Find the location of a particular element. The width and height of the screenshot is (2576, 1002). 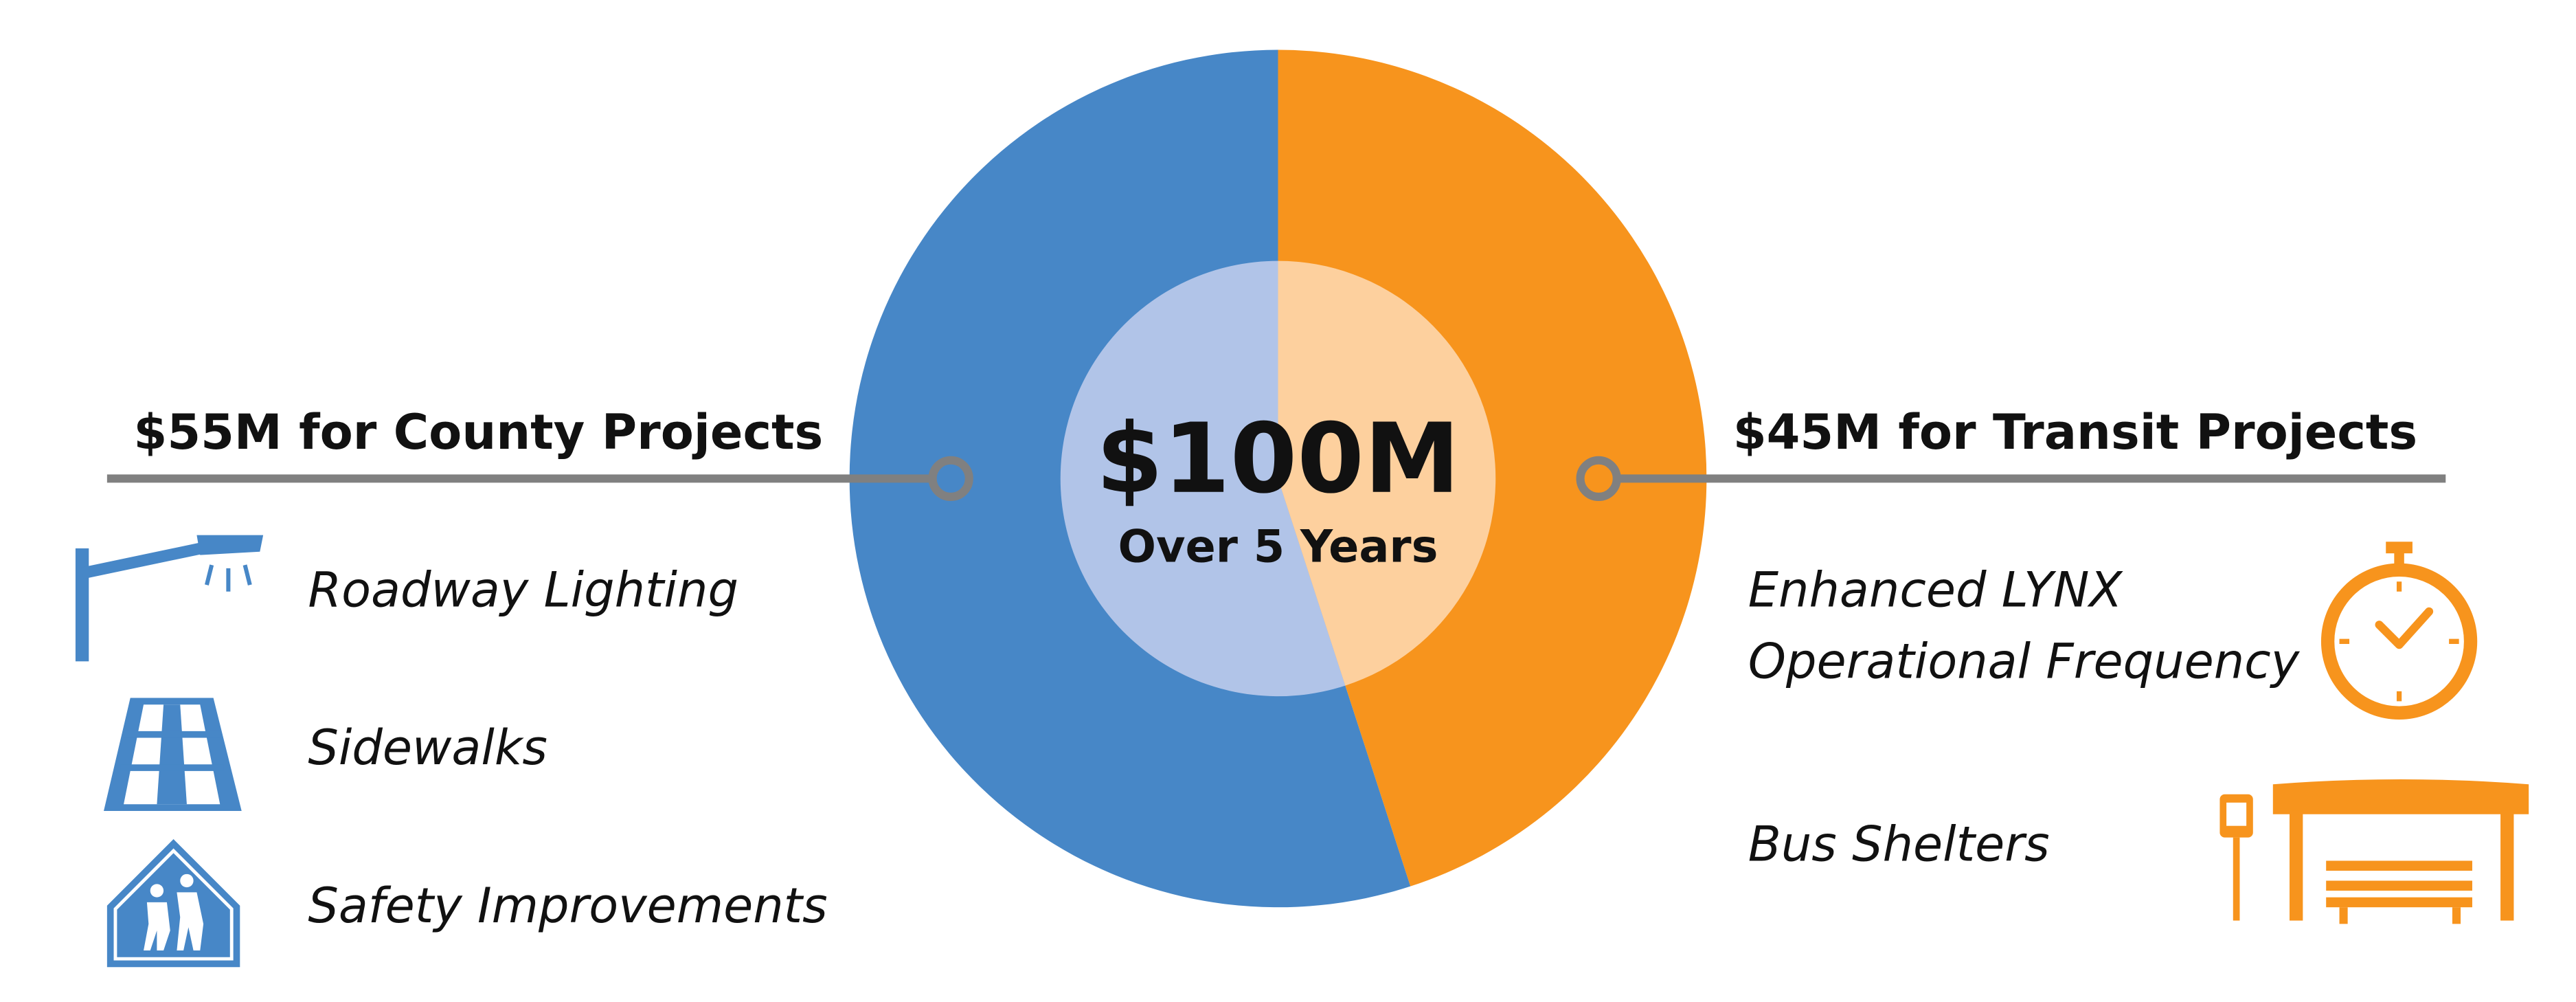

item: Operational Frequency is located at coordinates (2024, 662).